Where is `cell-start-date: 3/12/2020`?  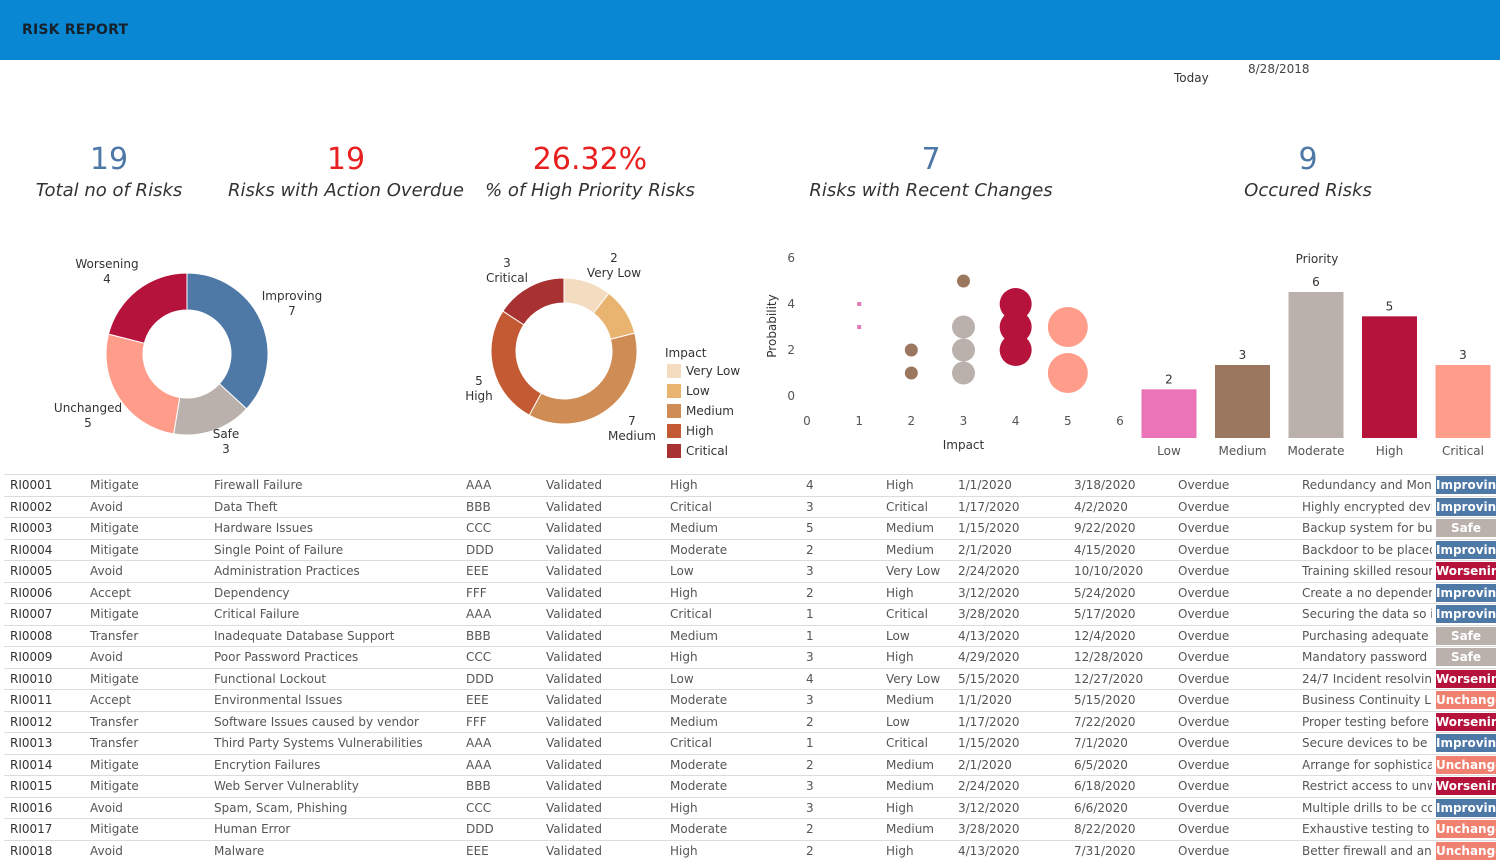
cell-start-date: 3/12/2020 is located at coordinates (1013, 593).